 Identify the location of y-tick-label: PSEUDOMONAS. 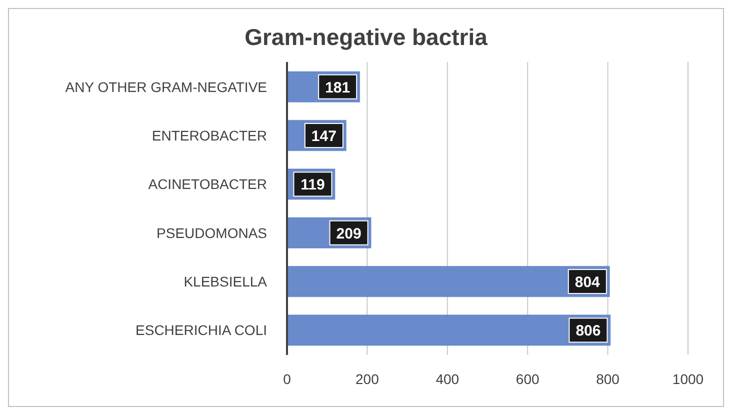
(211, 232).